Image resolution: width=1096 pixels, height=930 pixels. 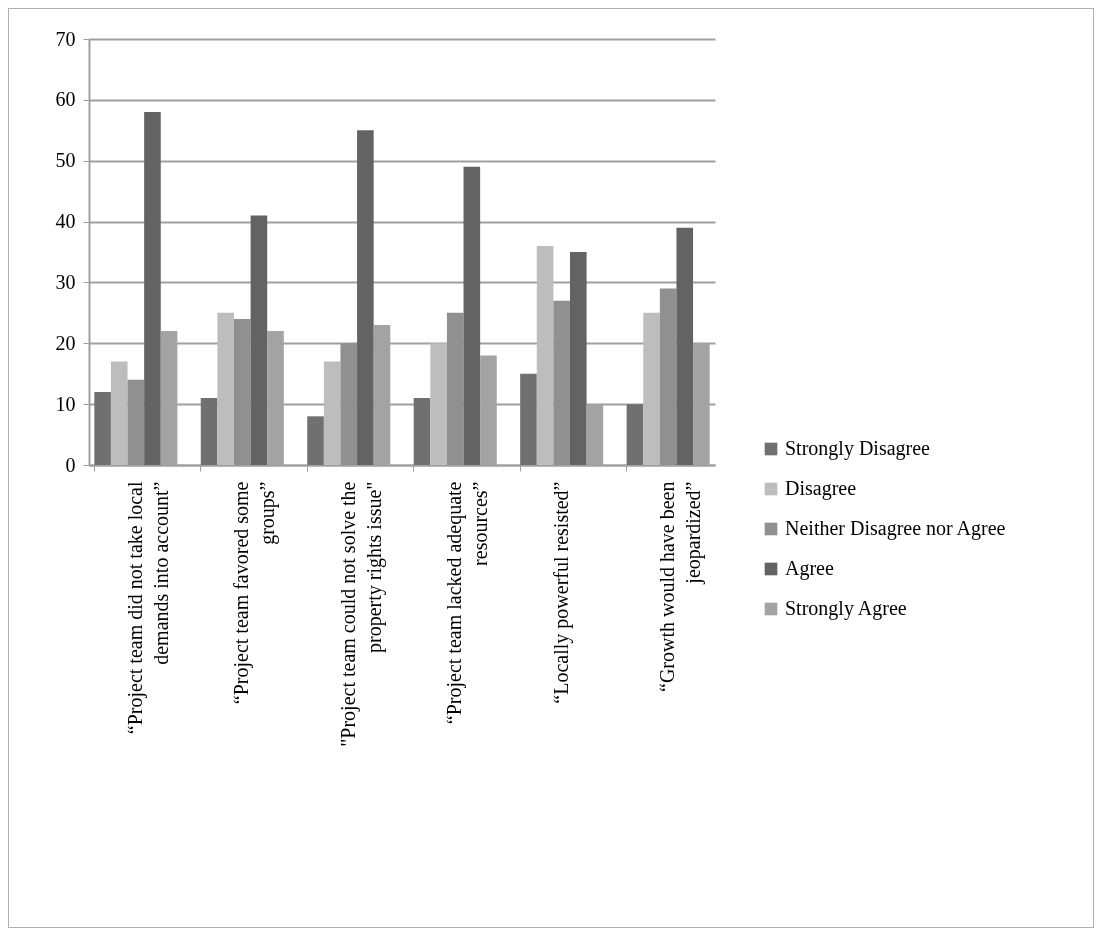 I want to click on y-tick-label: 50, so click(x=65, y=160).